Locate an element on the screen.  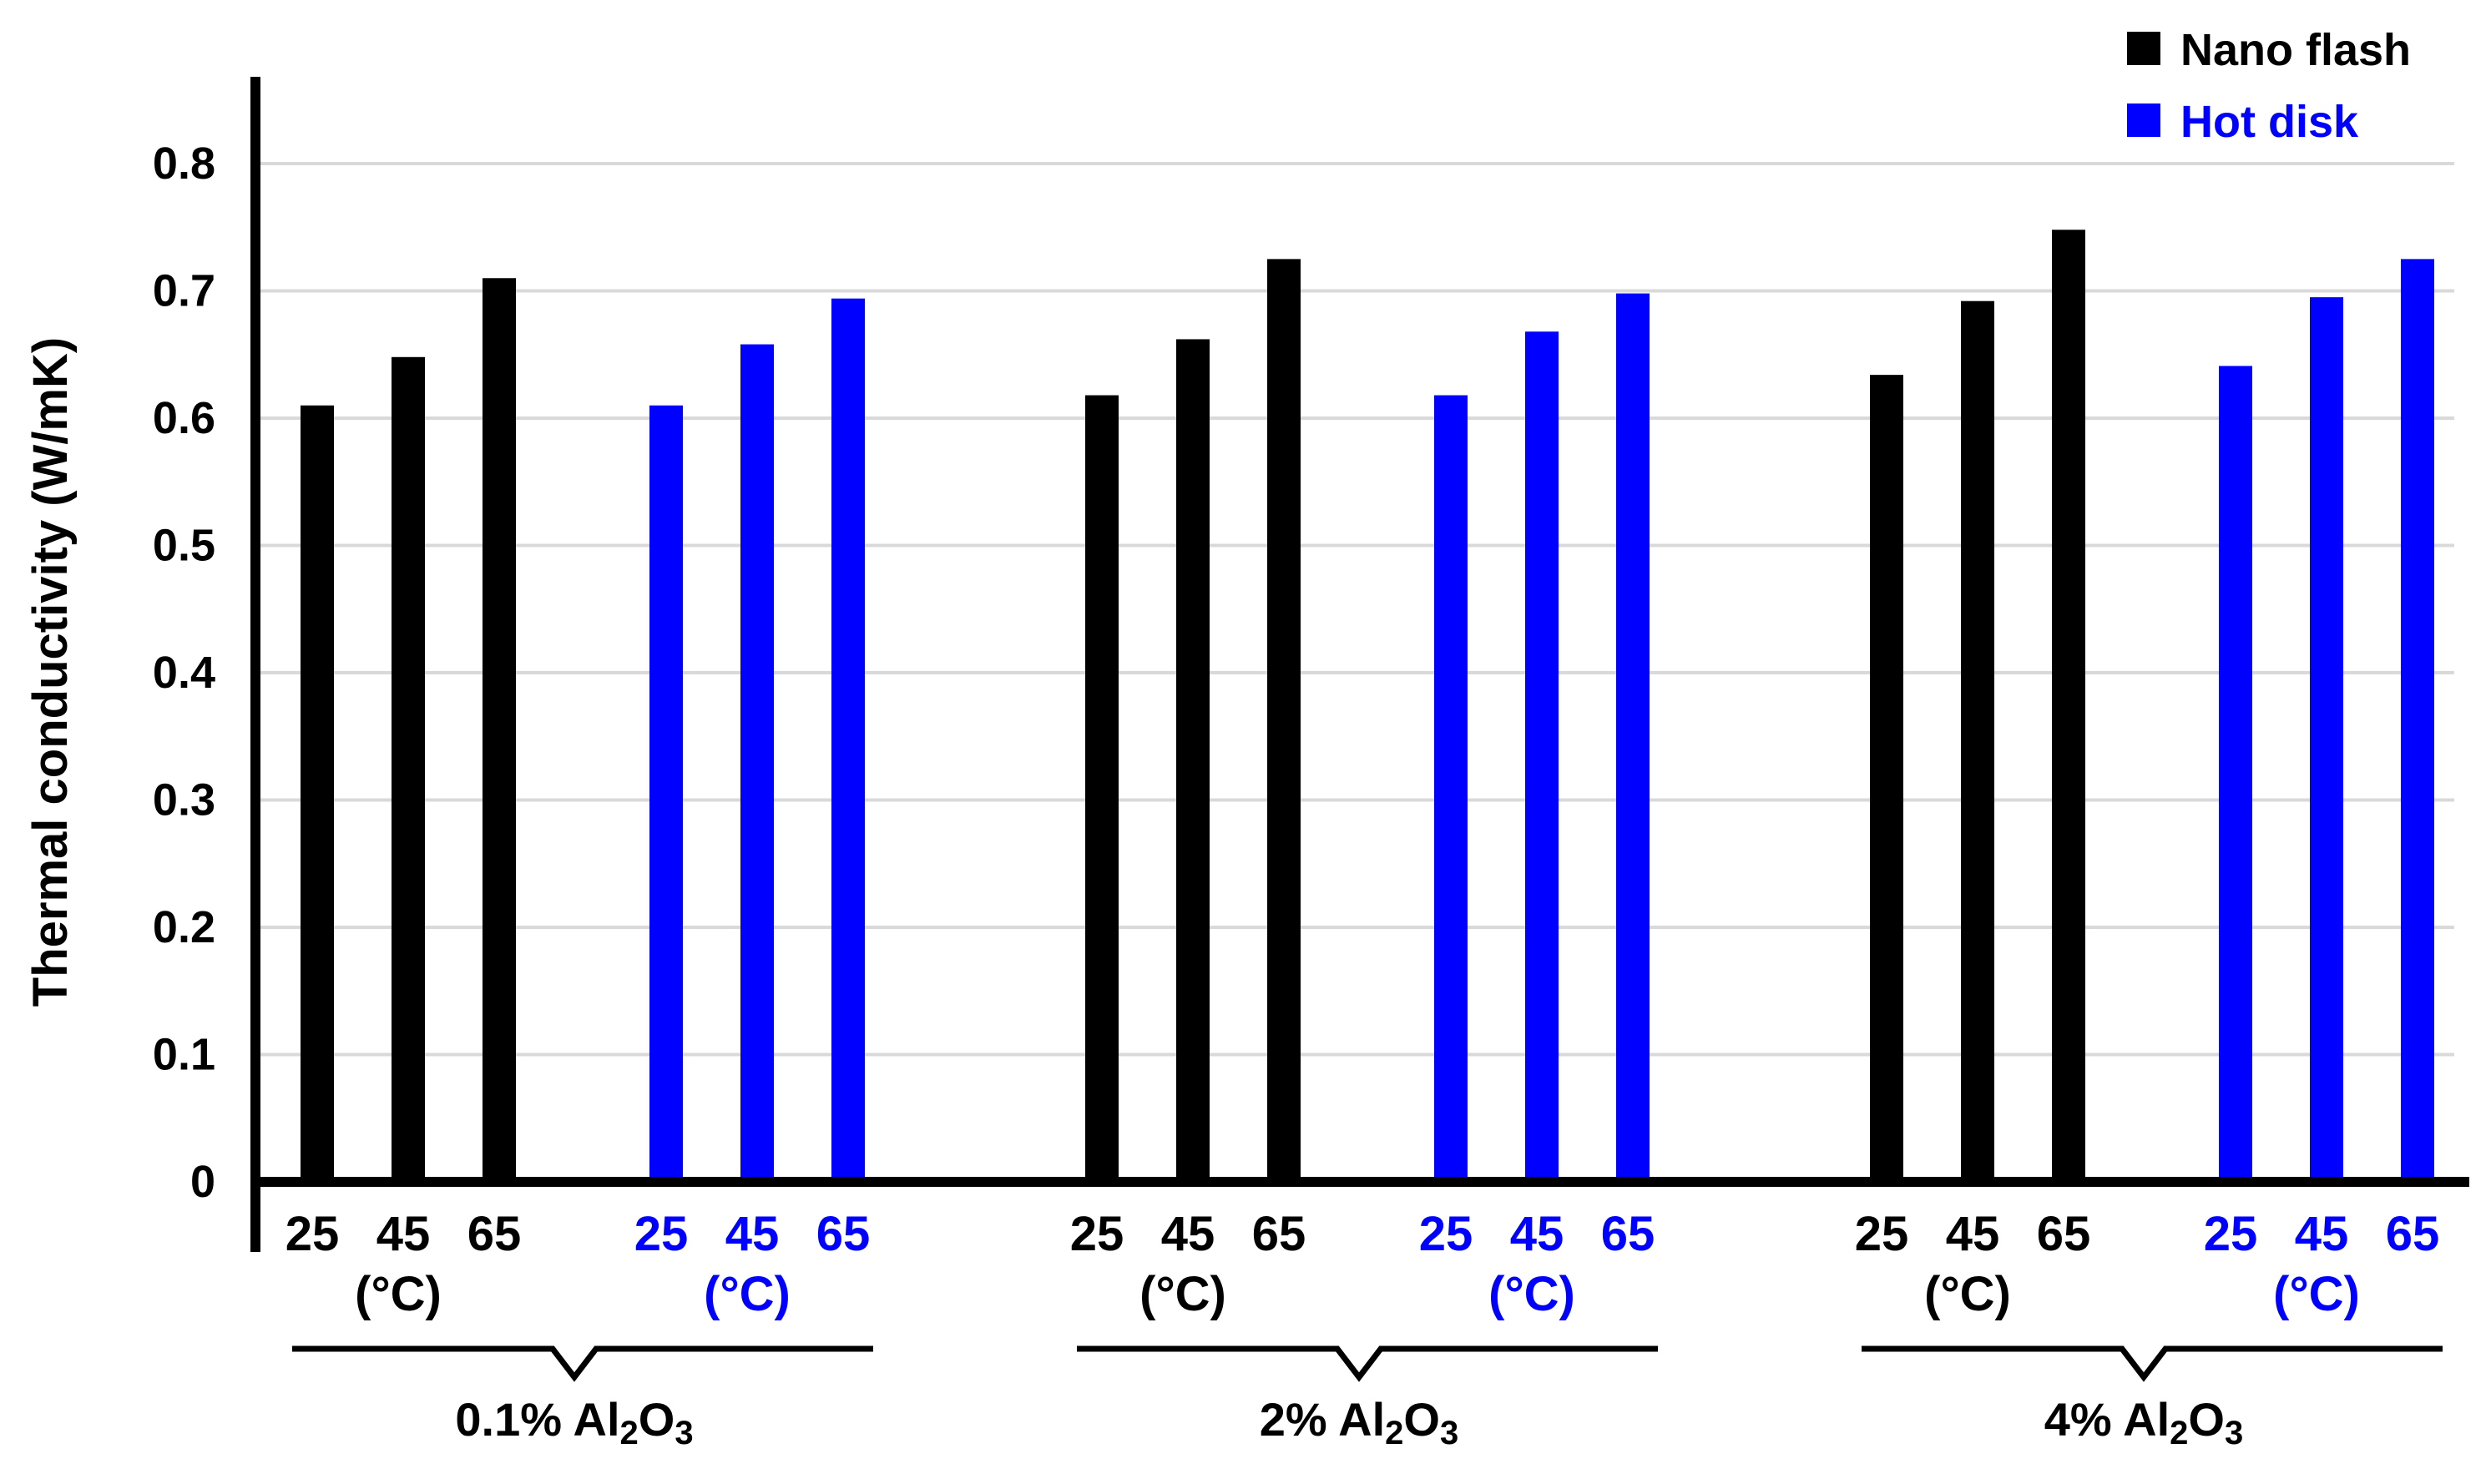
y-tick-labels: 0 0.1 0.2 0.3 0.4 0.5 0.6 0.7 0.8 is located at coordinates (184, 673).